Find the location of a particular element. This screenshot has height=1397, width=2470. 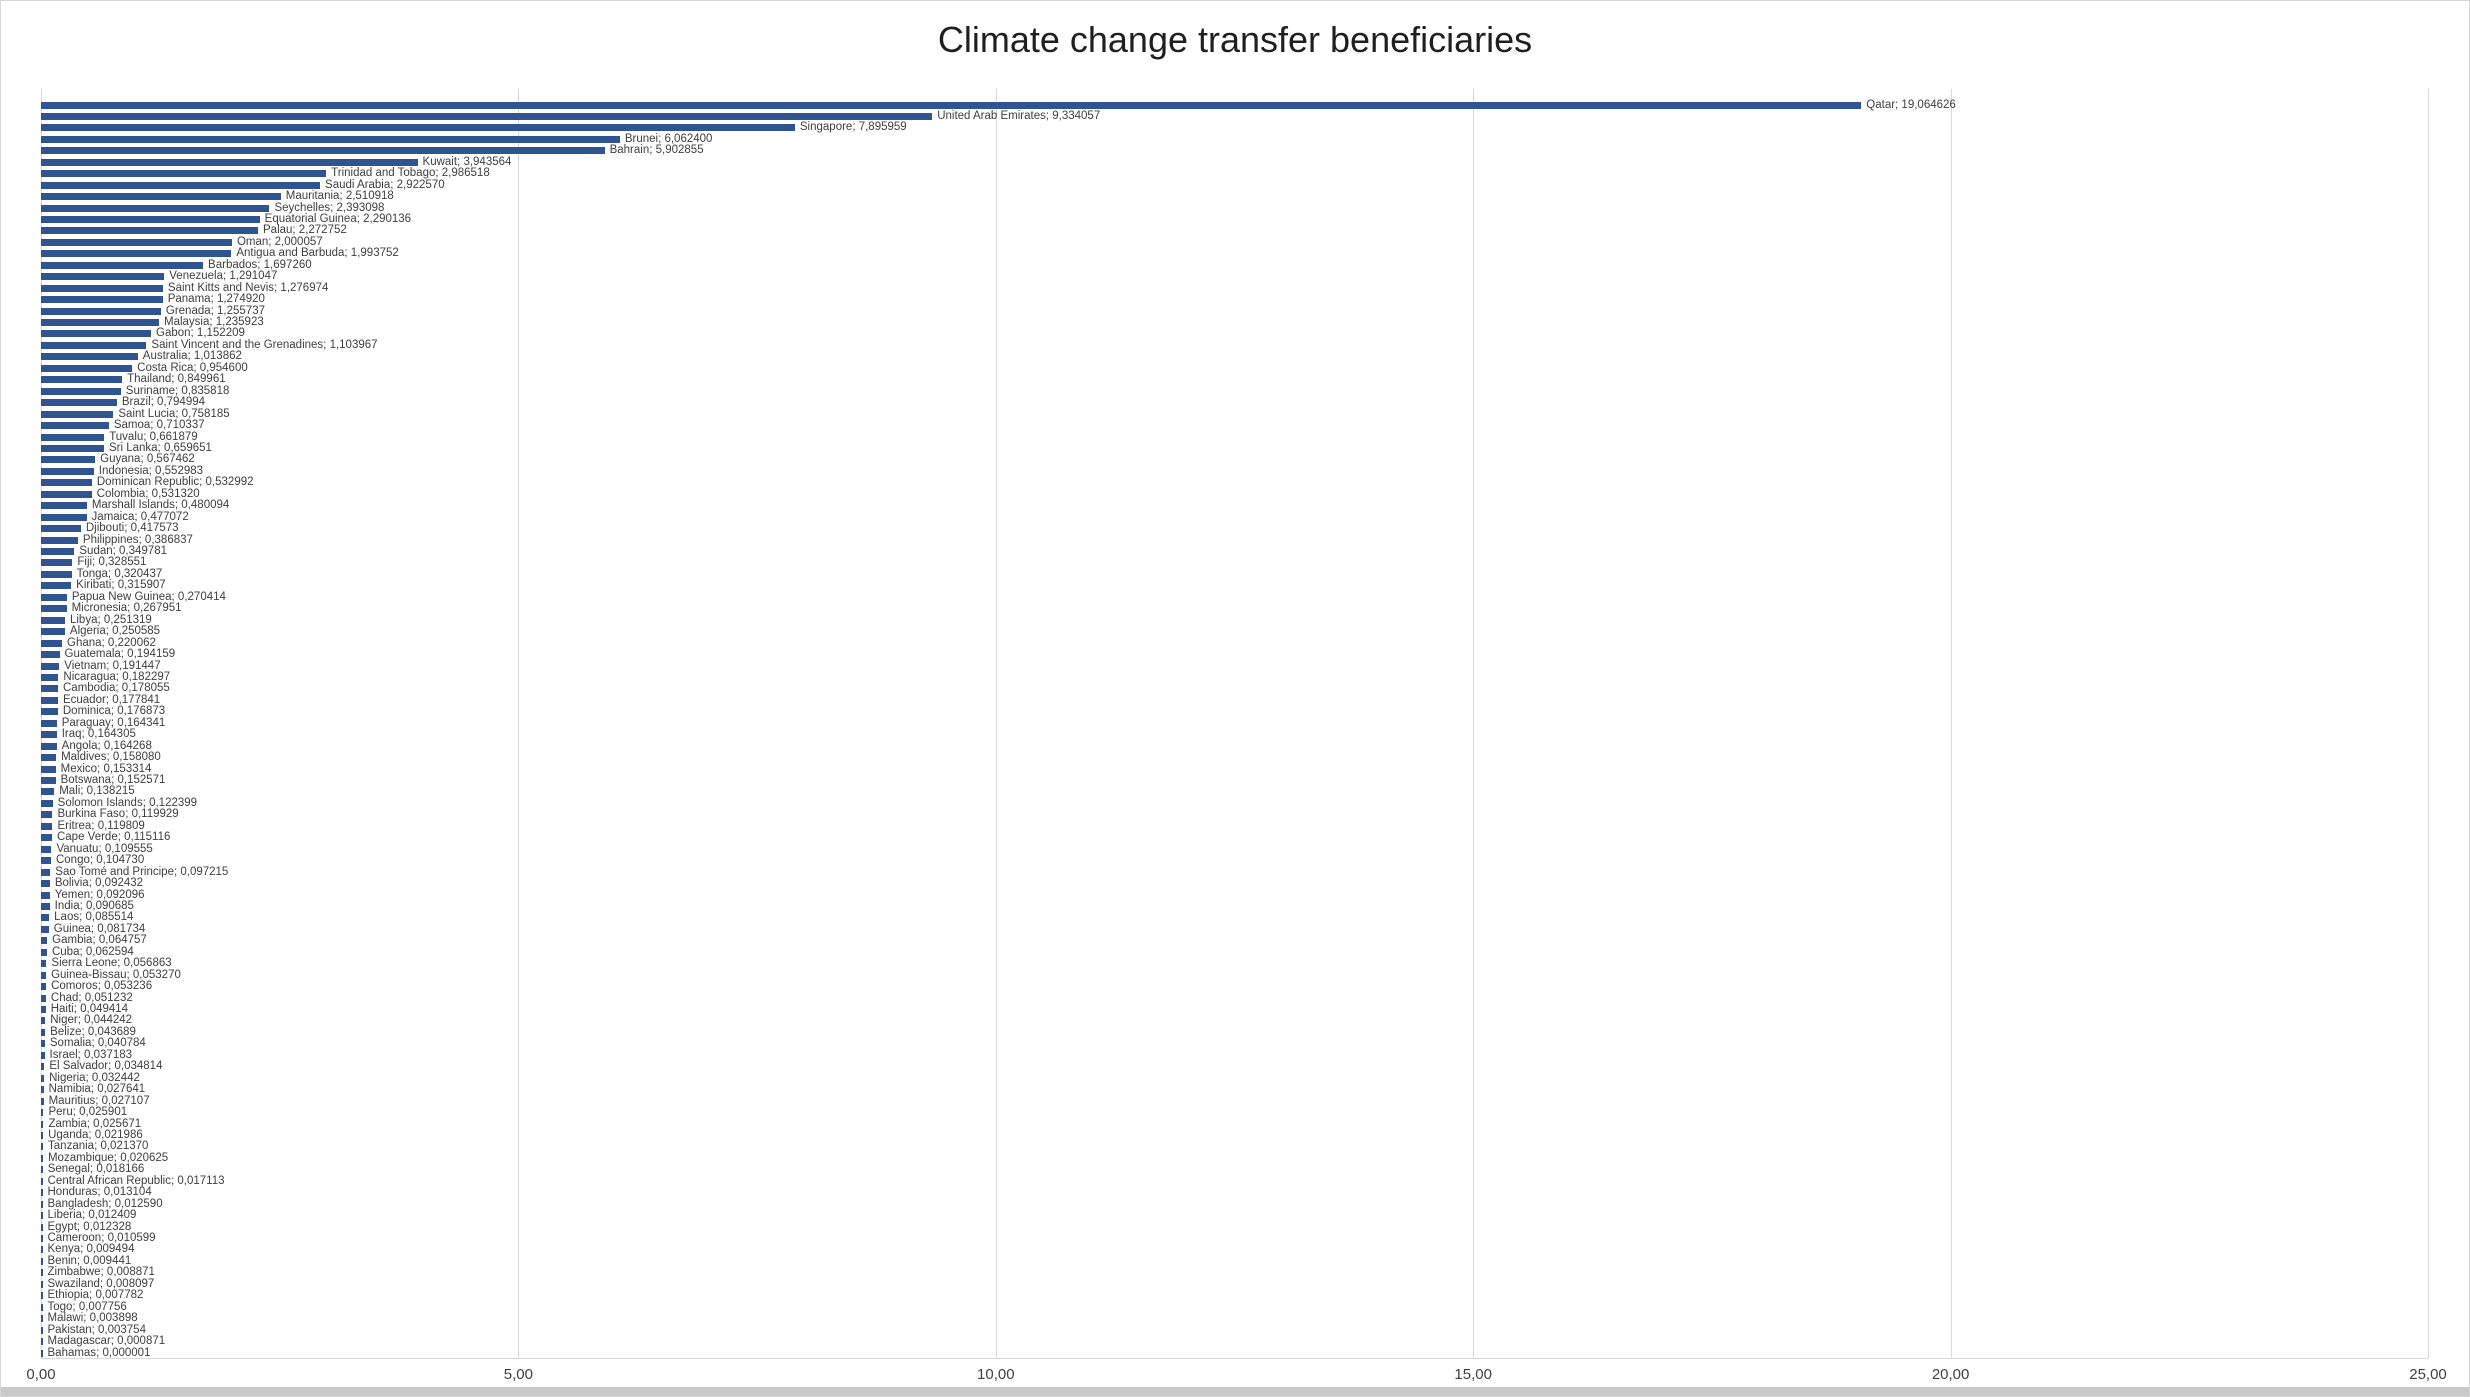

bar-data-label: Thailand; 0,849961 is located at coordinates (176, 379).